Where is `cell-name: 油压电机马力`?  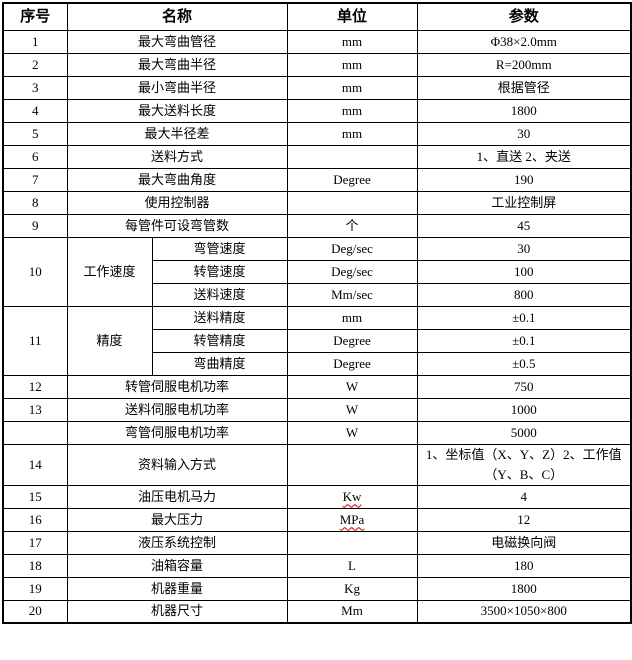 cell-name: 油压电机马力 is located at coordinates (177, 496).